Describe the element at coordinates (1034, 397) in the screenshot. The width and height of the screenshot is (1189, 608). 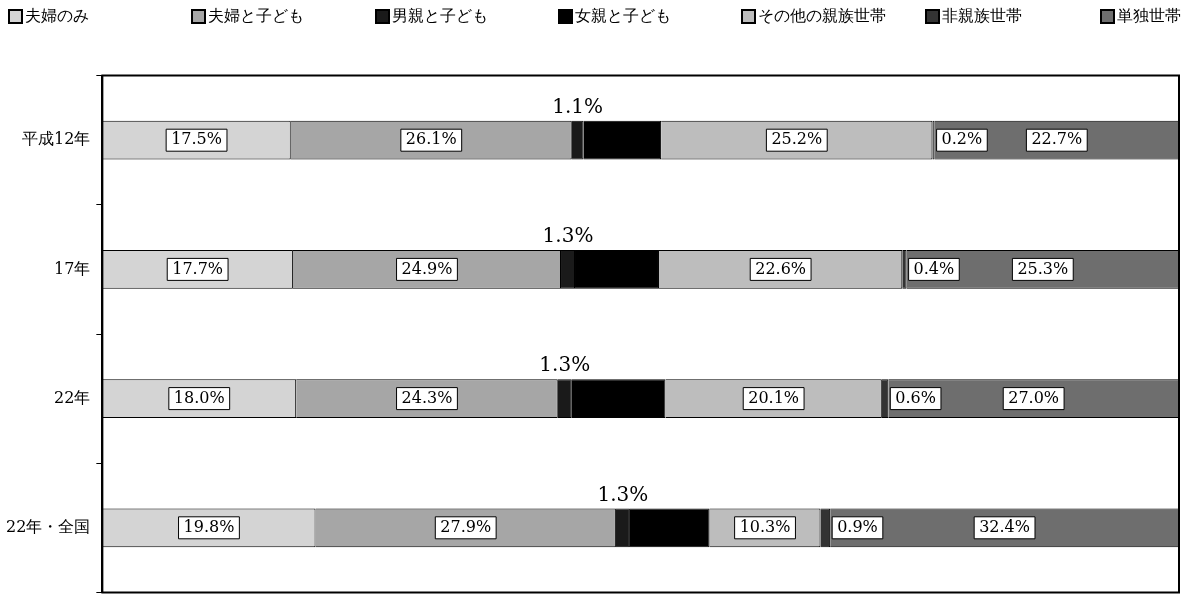
I see `data-label: 27.0%` at that location.